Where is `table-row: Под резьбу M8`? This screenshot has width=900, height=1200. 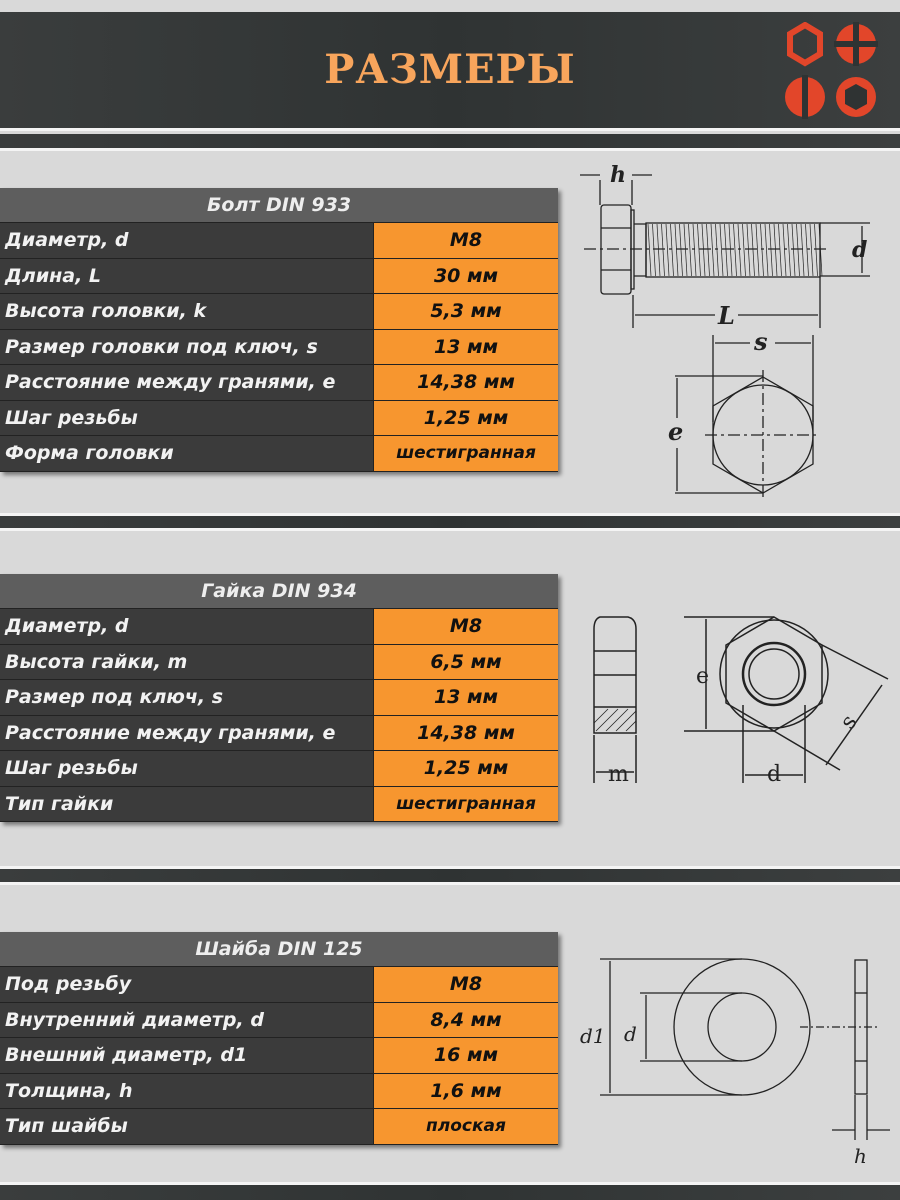 table-row: Под резьбу M8 is located at coordinates (279, 985).